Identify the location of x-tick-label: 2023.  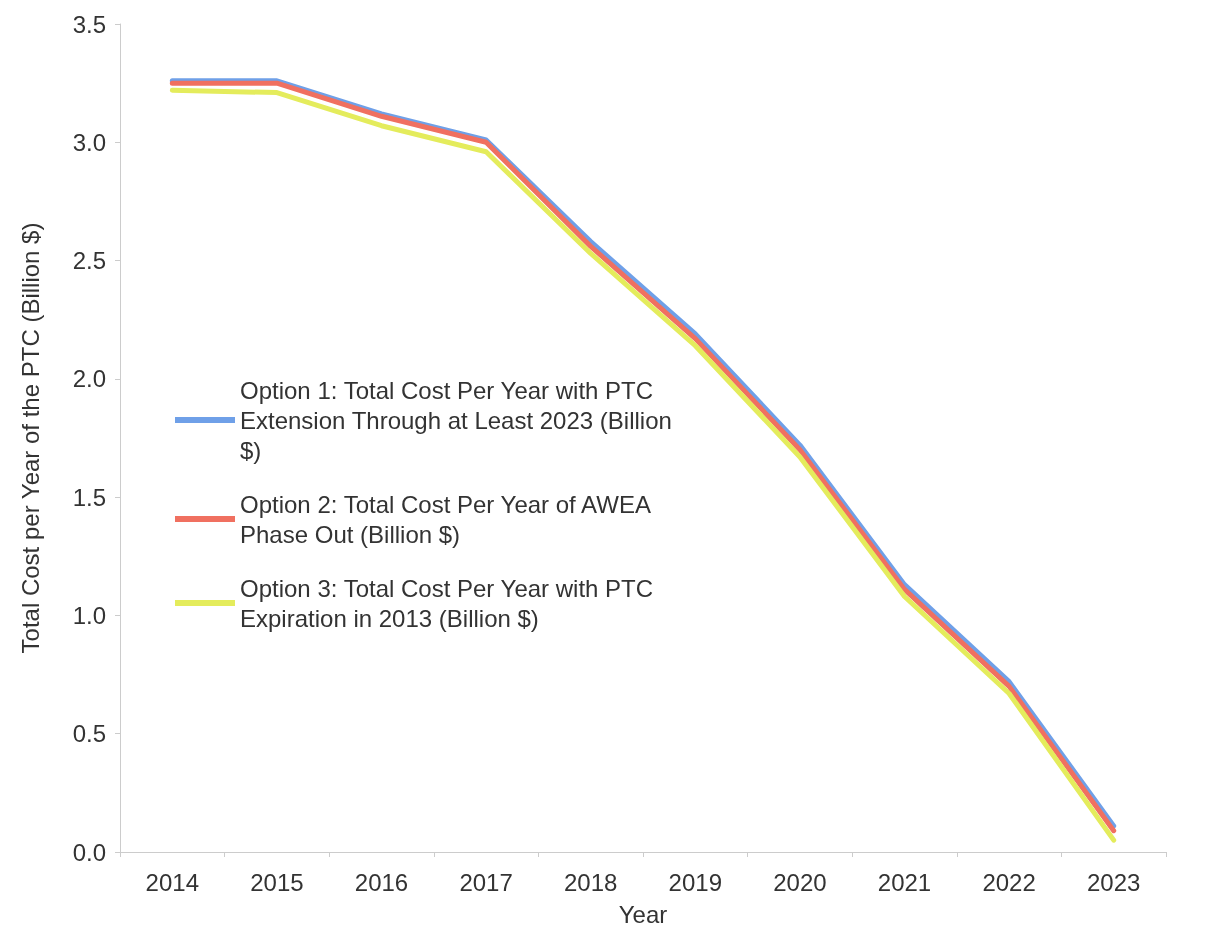
(1114, 882).